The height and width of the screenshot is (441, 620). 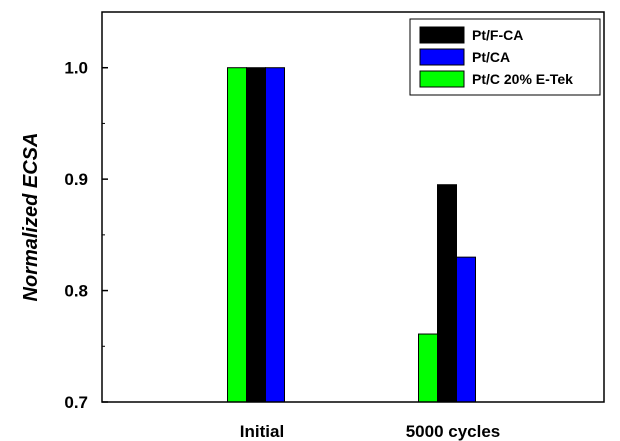 What do you see at coordinates (497, 35) in the screenshot?
I see `legend-label: Pt/F-CA` at bounding box center [497, 35].